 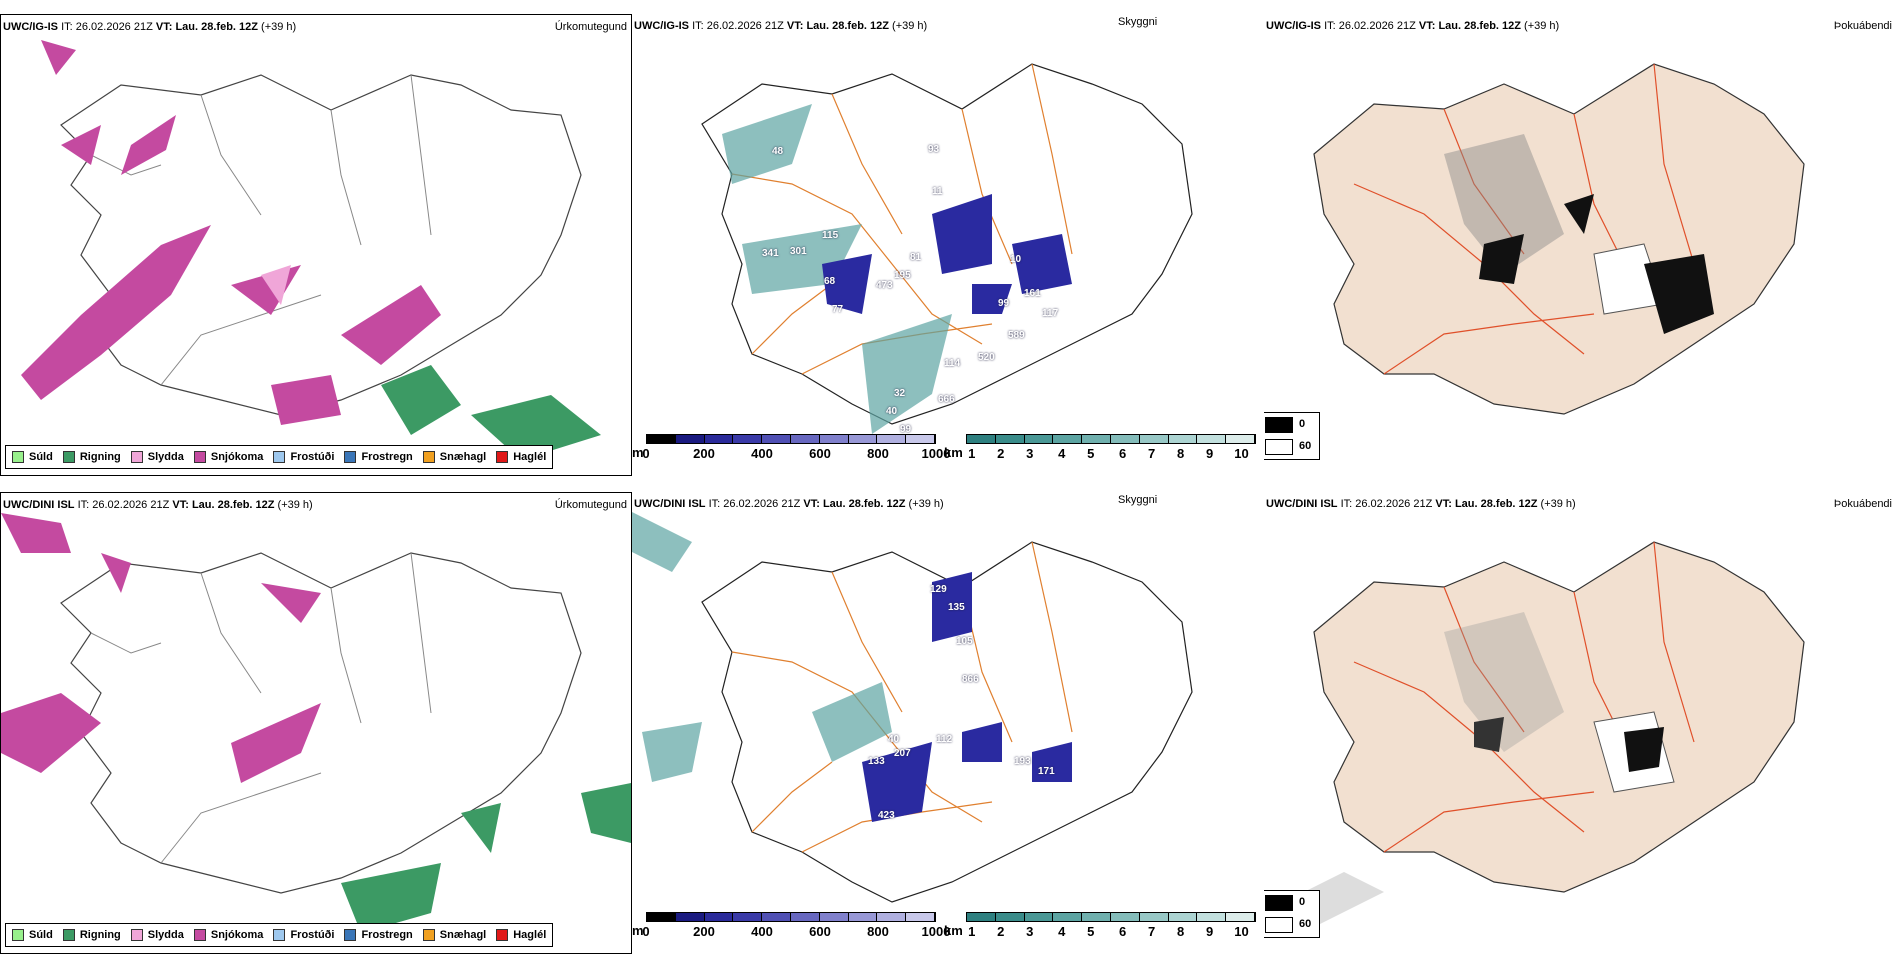 I want to click on visibility-colorbar-top: km 1 2 3 4 5 6 7 8 9 10, so click(x=1100, y=447).